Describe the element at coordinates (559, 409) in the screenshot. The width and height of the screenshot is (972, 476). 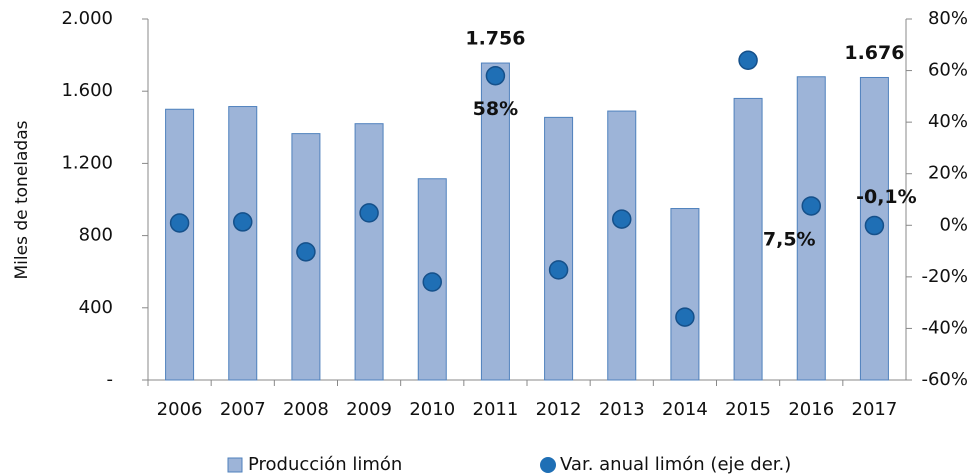
I see `x-tick-label: 2012` at that location.